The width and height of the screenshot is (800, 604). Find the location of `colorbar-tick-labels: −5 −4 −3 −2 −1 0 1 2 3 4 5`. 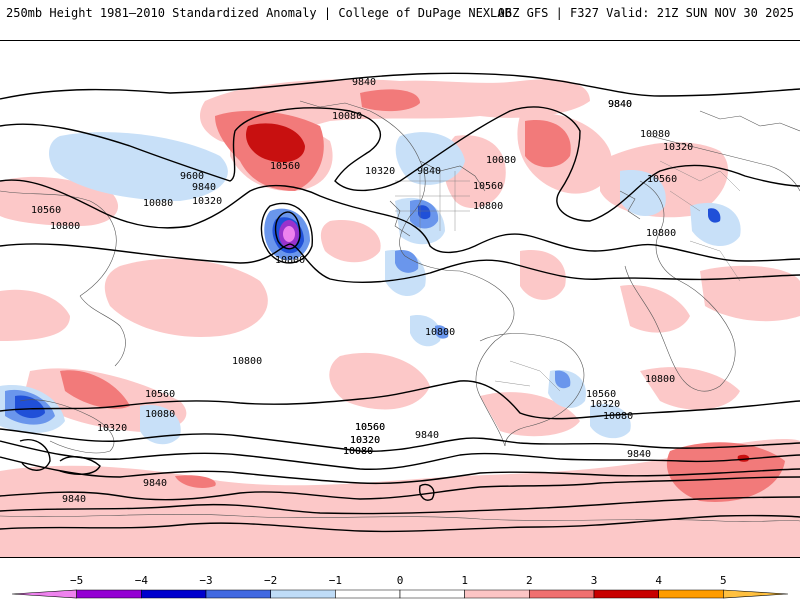

colorbar-tick-labels: −5 −4 −3 −2 −1 0 1 2 3 4 5 is located at coordinates (398, 580).